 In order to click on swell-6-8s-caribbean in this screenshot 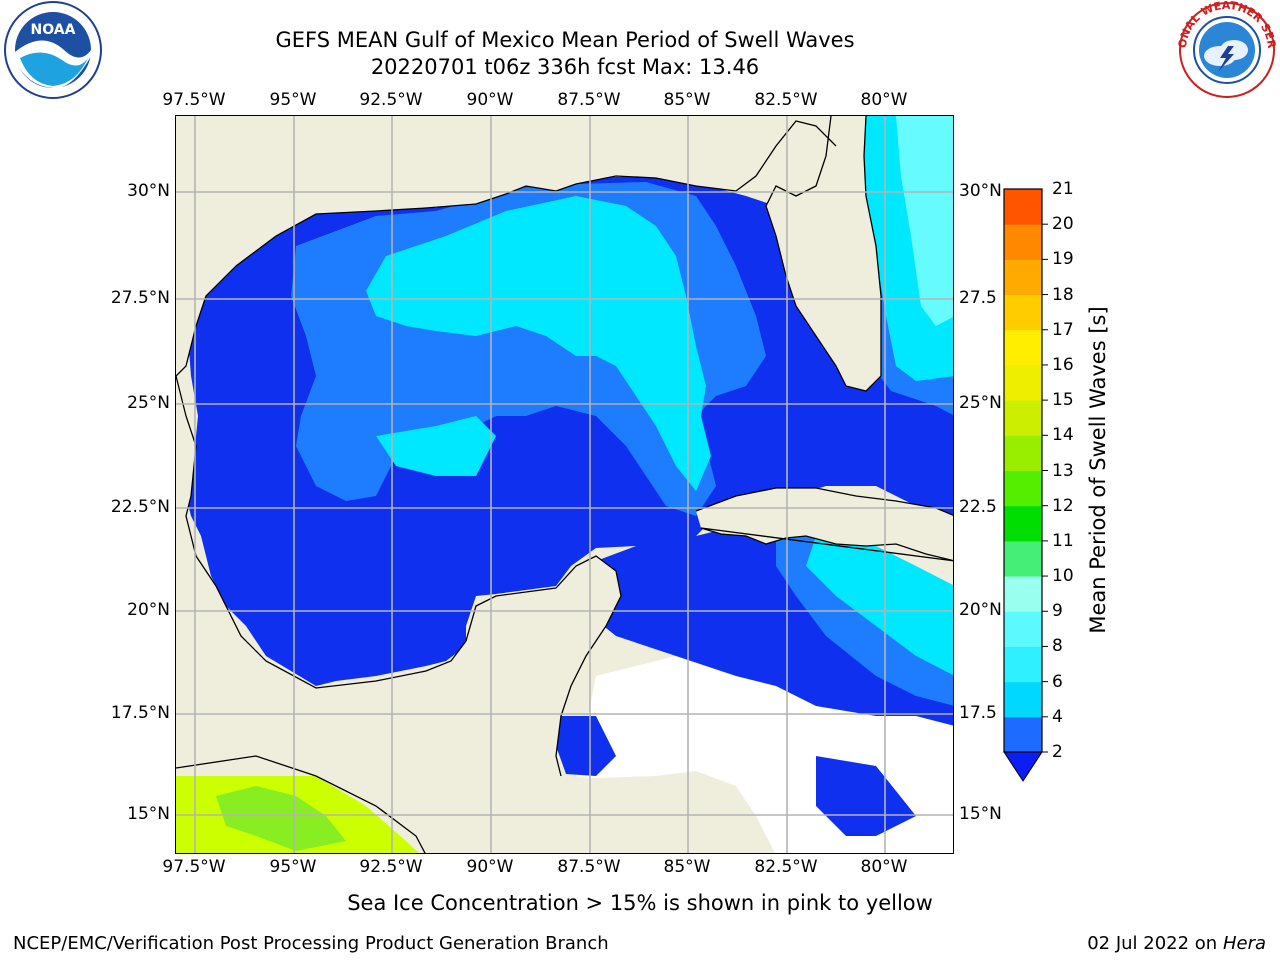, I will do `click(879, 605)`.